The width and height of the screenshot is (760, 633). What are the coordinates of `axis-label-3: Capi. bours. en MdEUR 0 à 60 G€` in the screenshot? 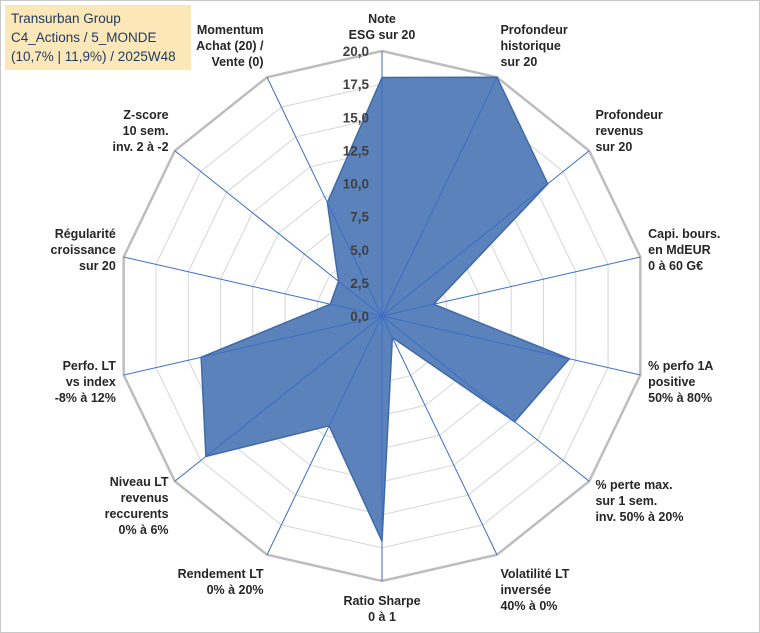 It's located at (684, 250).